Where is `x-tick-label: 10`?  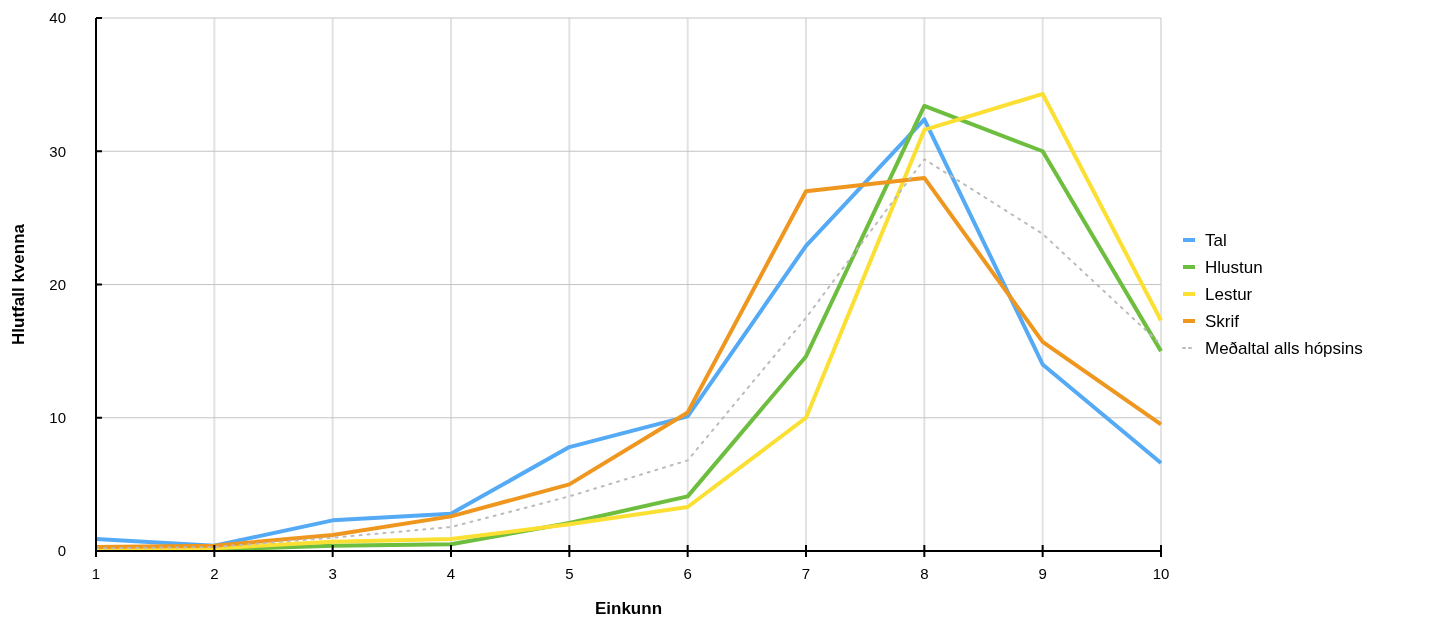
x-tick-label: 10 is located at coordinates (1161, 573).